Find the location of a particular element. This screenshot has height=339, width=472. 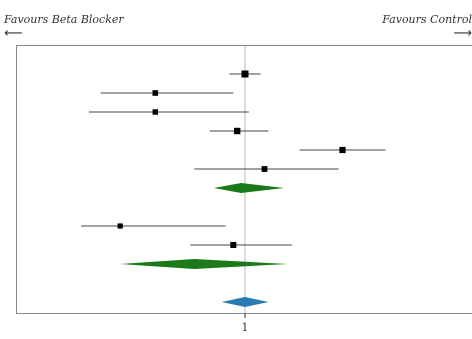

header-favours-beta-blocker: Favours Beta Blocker is located at coordinates (63, 19).